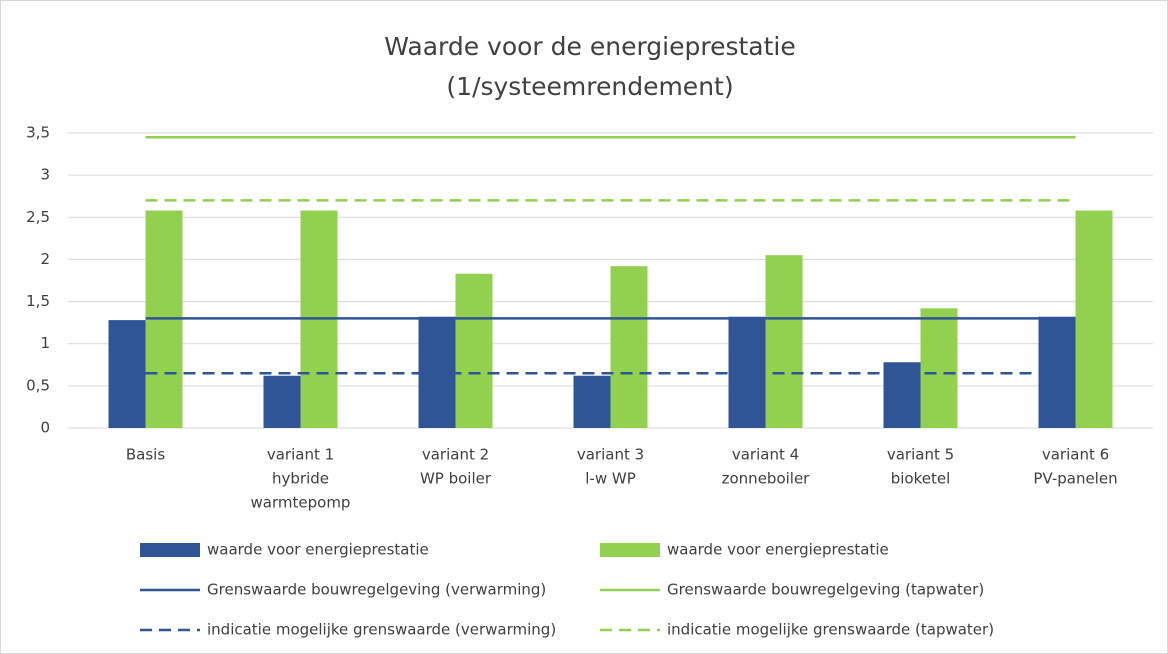 The width and height of the screenshot is (1168, 654). Describe the element at coordinates (376, 590) in the screenshot. I see `legend-label: Grenswaarde bouwregelgeving (verwarming)` at that location.